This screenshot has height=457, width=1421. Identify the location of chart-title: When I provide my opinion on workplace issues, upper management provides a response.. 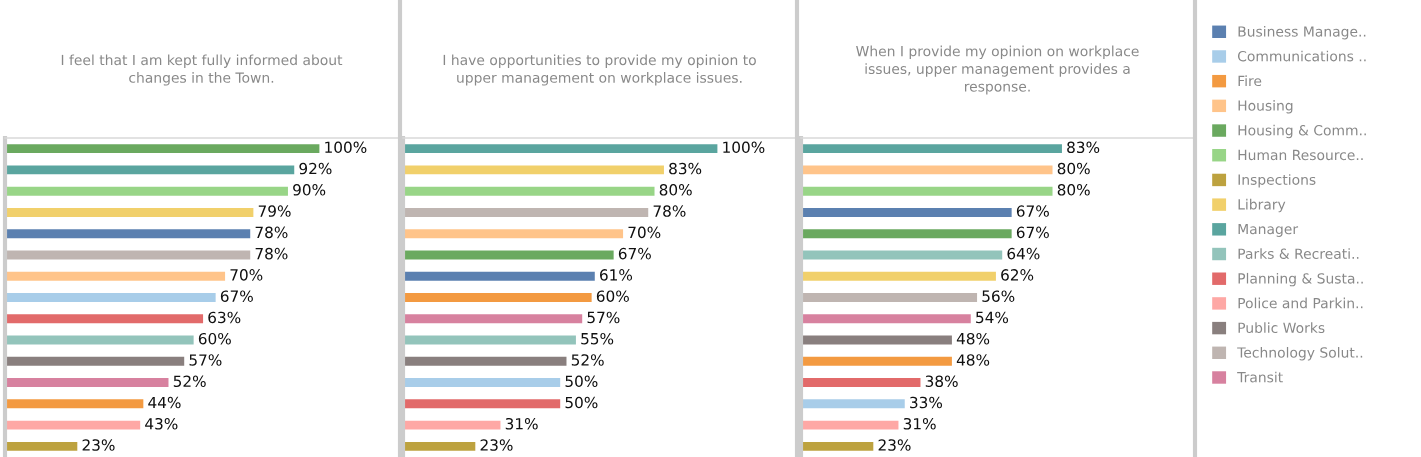
(997, 70).